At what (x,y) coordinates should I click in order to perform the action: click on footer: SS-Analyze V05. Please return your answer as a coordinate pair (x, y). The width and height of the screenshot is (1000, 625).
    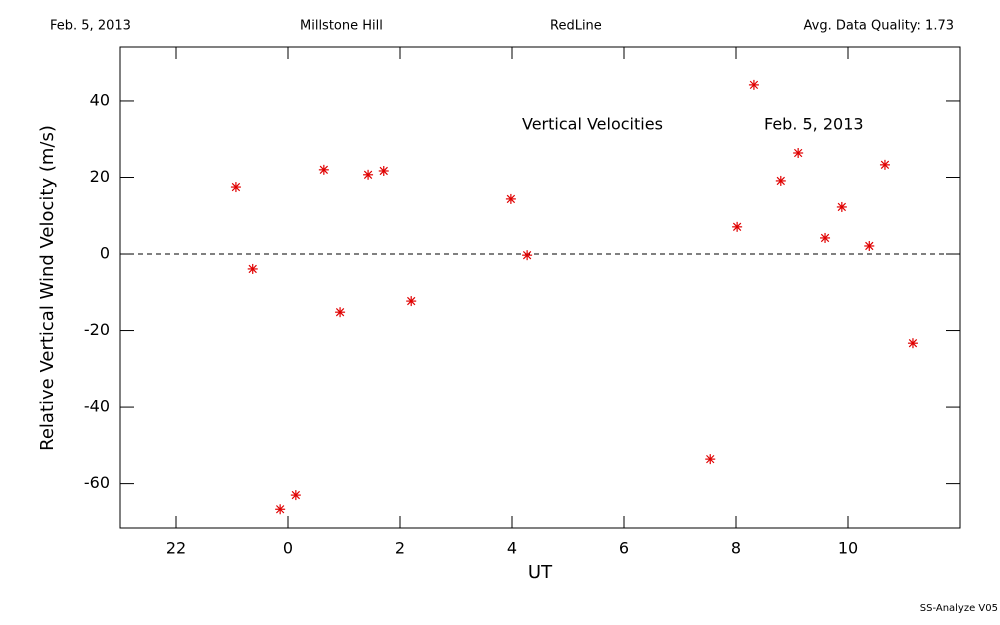
    Looking at the image, I should click on (959, 608).